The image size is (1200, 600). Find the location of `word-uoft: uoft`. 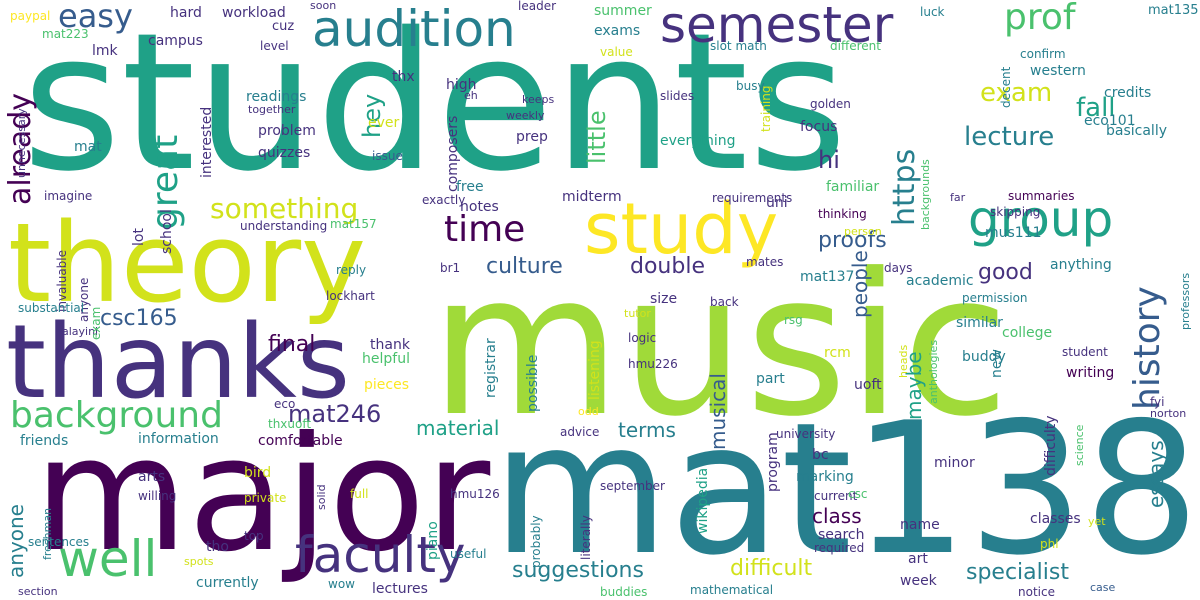

word-uoft: uoft is located at coordinates (868, 385).